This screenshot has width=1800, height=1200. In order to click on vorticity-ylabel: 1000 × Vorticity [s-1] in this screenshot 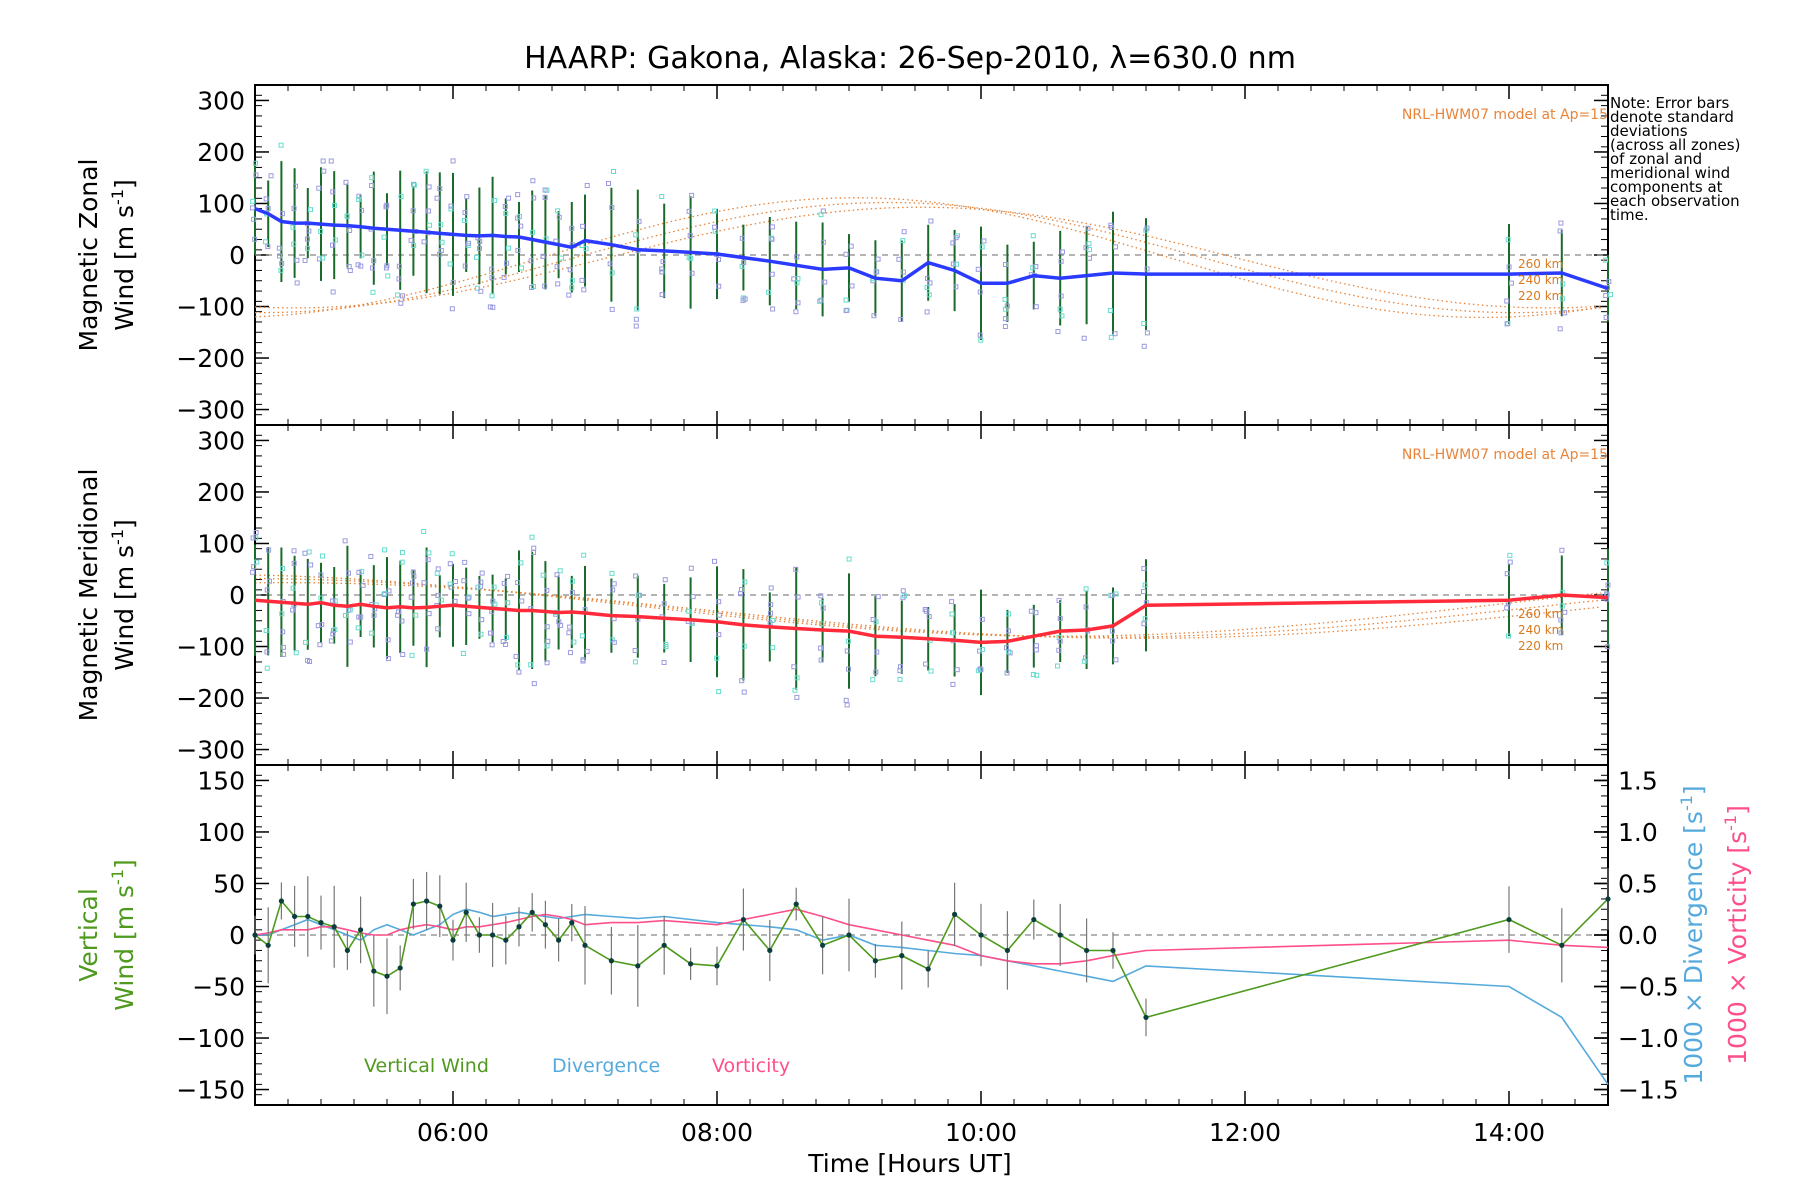, I will do `click(1736, 935)`.